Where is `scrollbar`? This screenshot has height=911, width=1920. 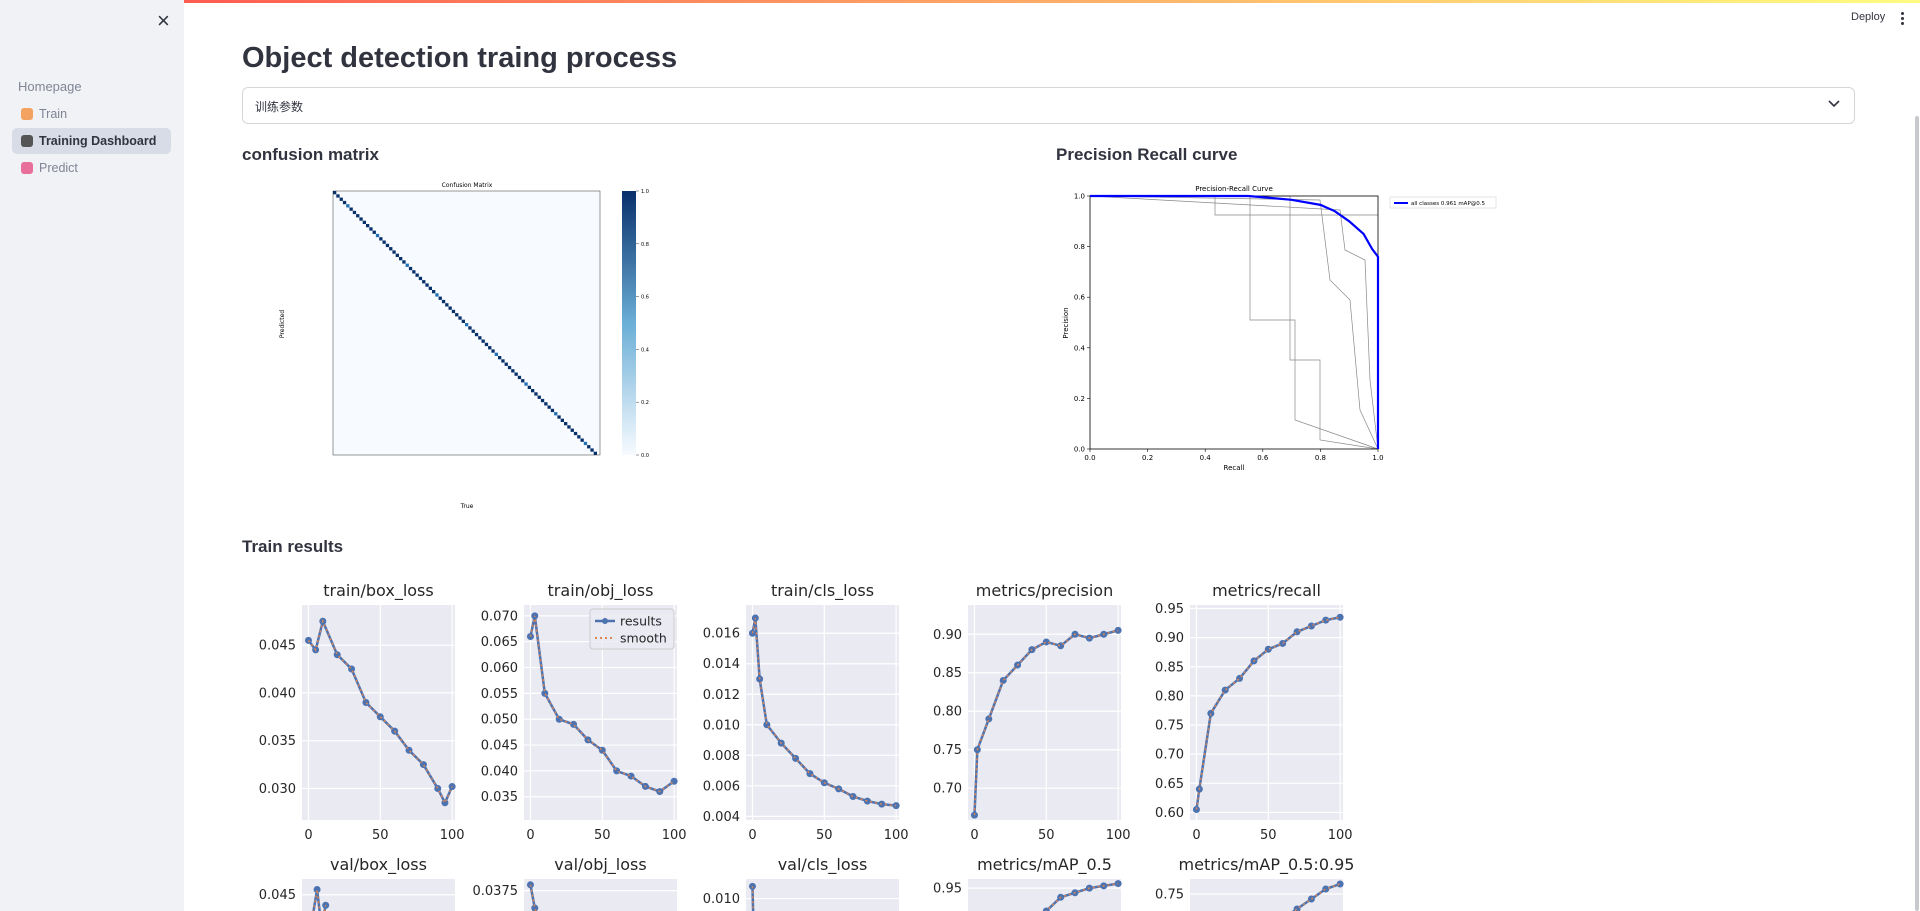
scrollbar is located at coordinates (1917, 513).